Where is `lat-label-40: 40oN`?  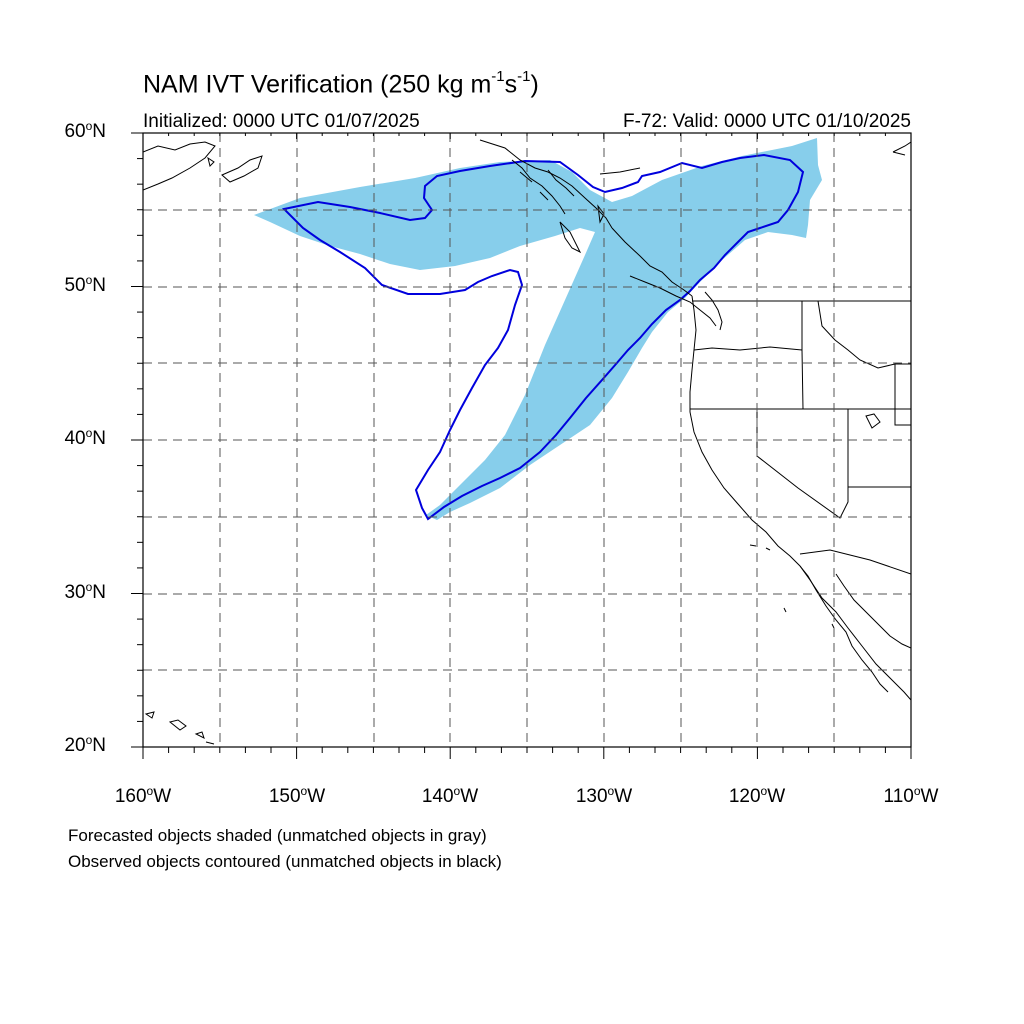 lat-label-40: 40oN is located at coordinates (85, 437).